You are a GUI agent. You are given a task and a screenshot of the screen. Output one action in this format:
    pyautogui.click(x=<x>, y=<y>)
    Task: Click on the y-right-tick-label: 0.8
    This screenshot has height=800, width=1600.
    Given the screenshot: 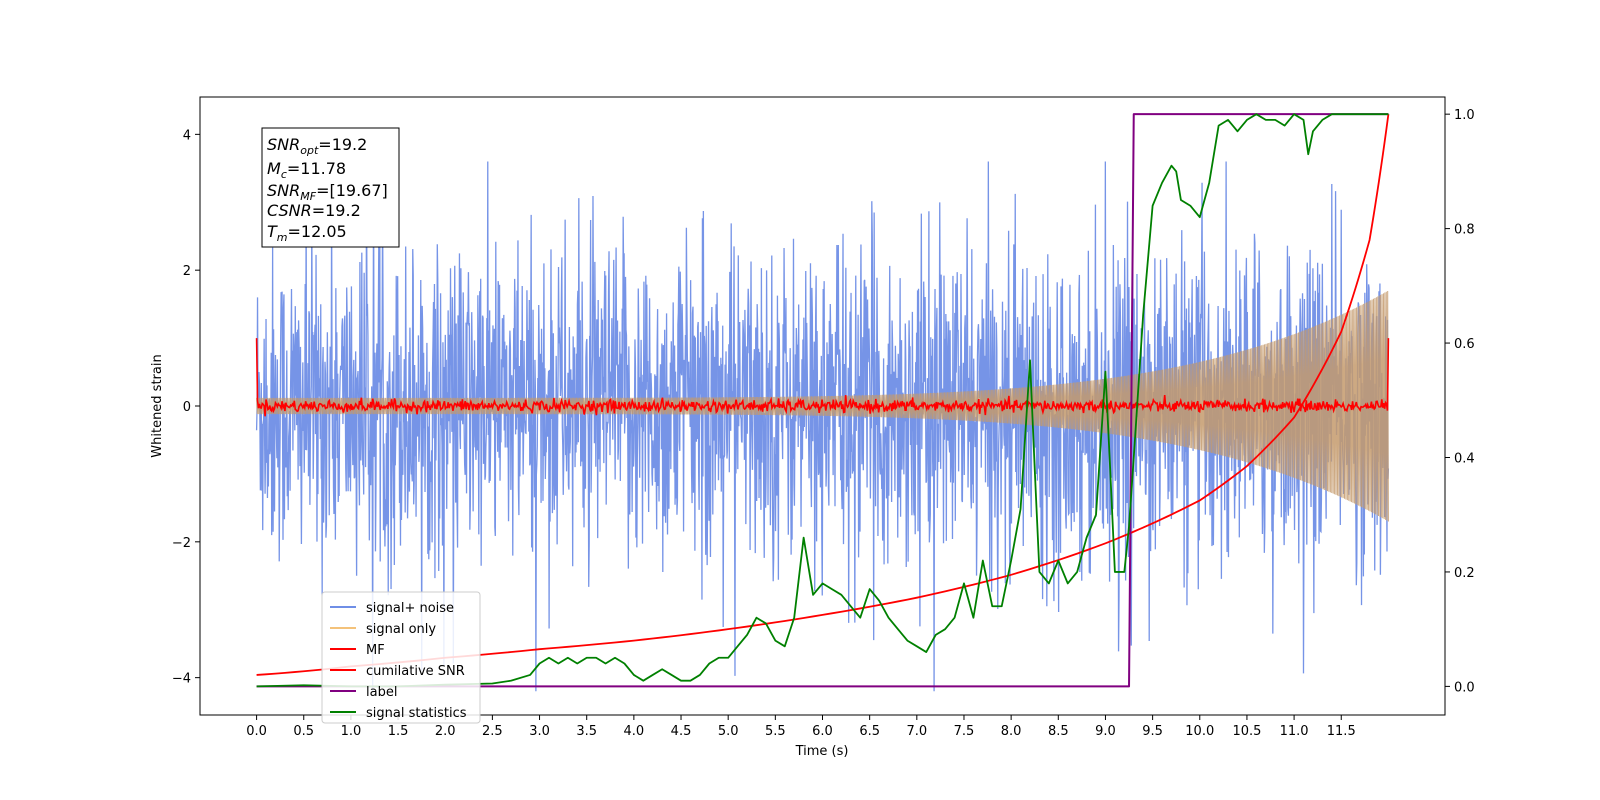 What is the action you would take?
    pyautogui.click(x=1464, y=230)
    